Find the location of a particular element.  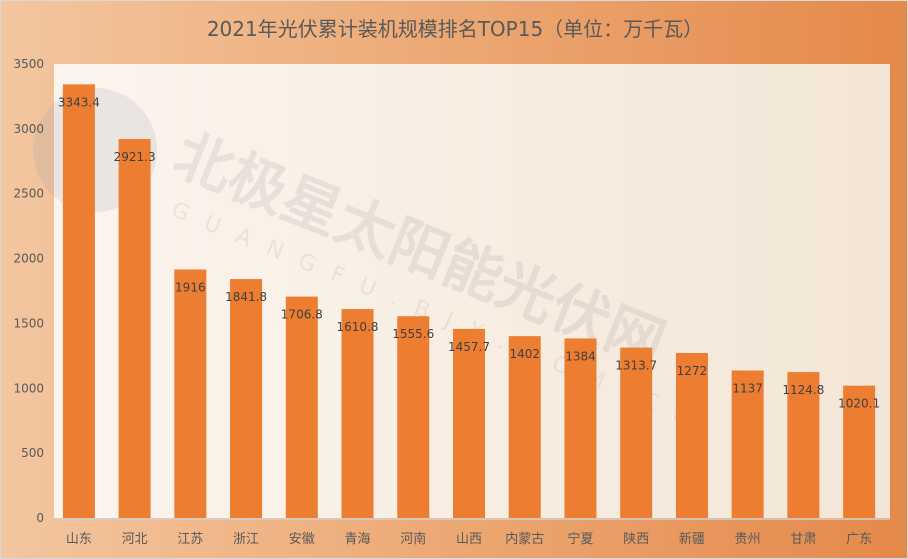

data-label: 1841.8 is located at coordinates (246, 297).